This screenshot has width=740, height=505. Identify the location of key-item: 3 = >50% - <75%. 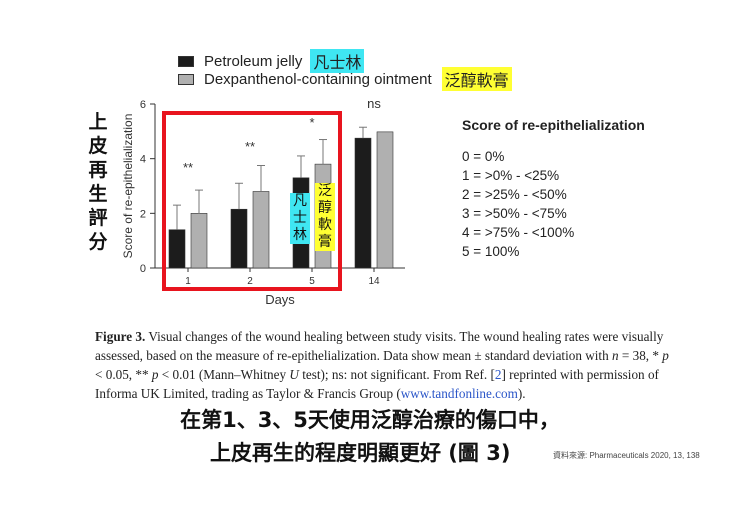
(514, 213).